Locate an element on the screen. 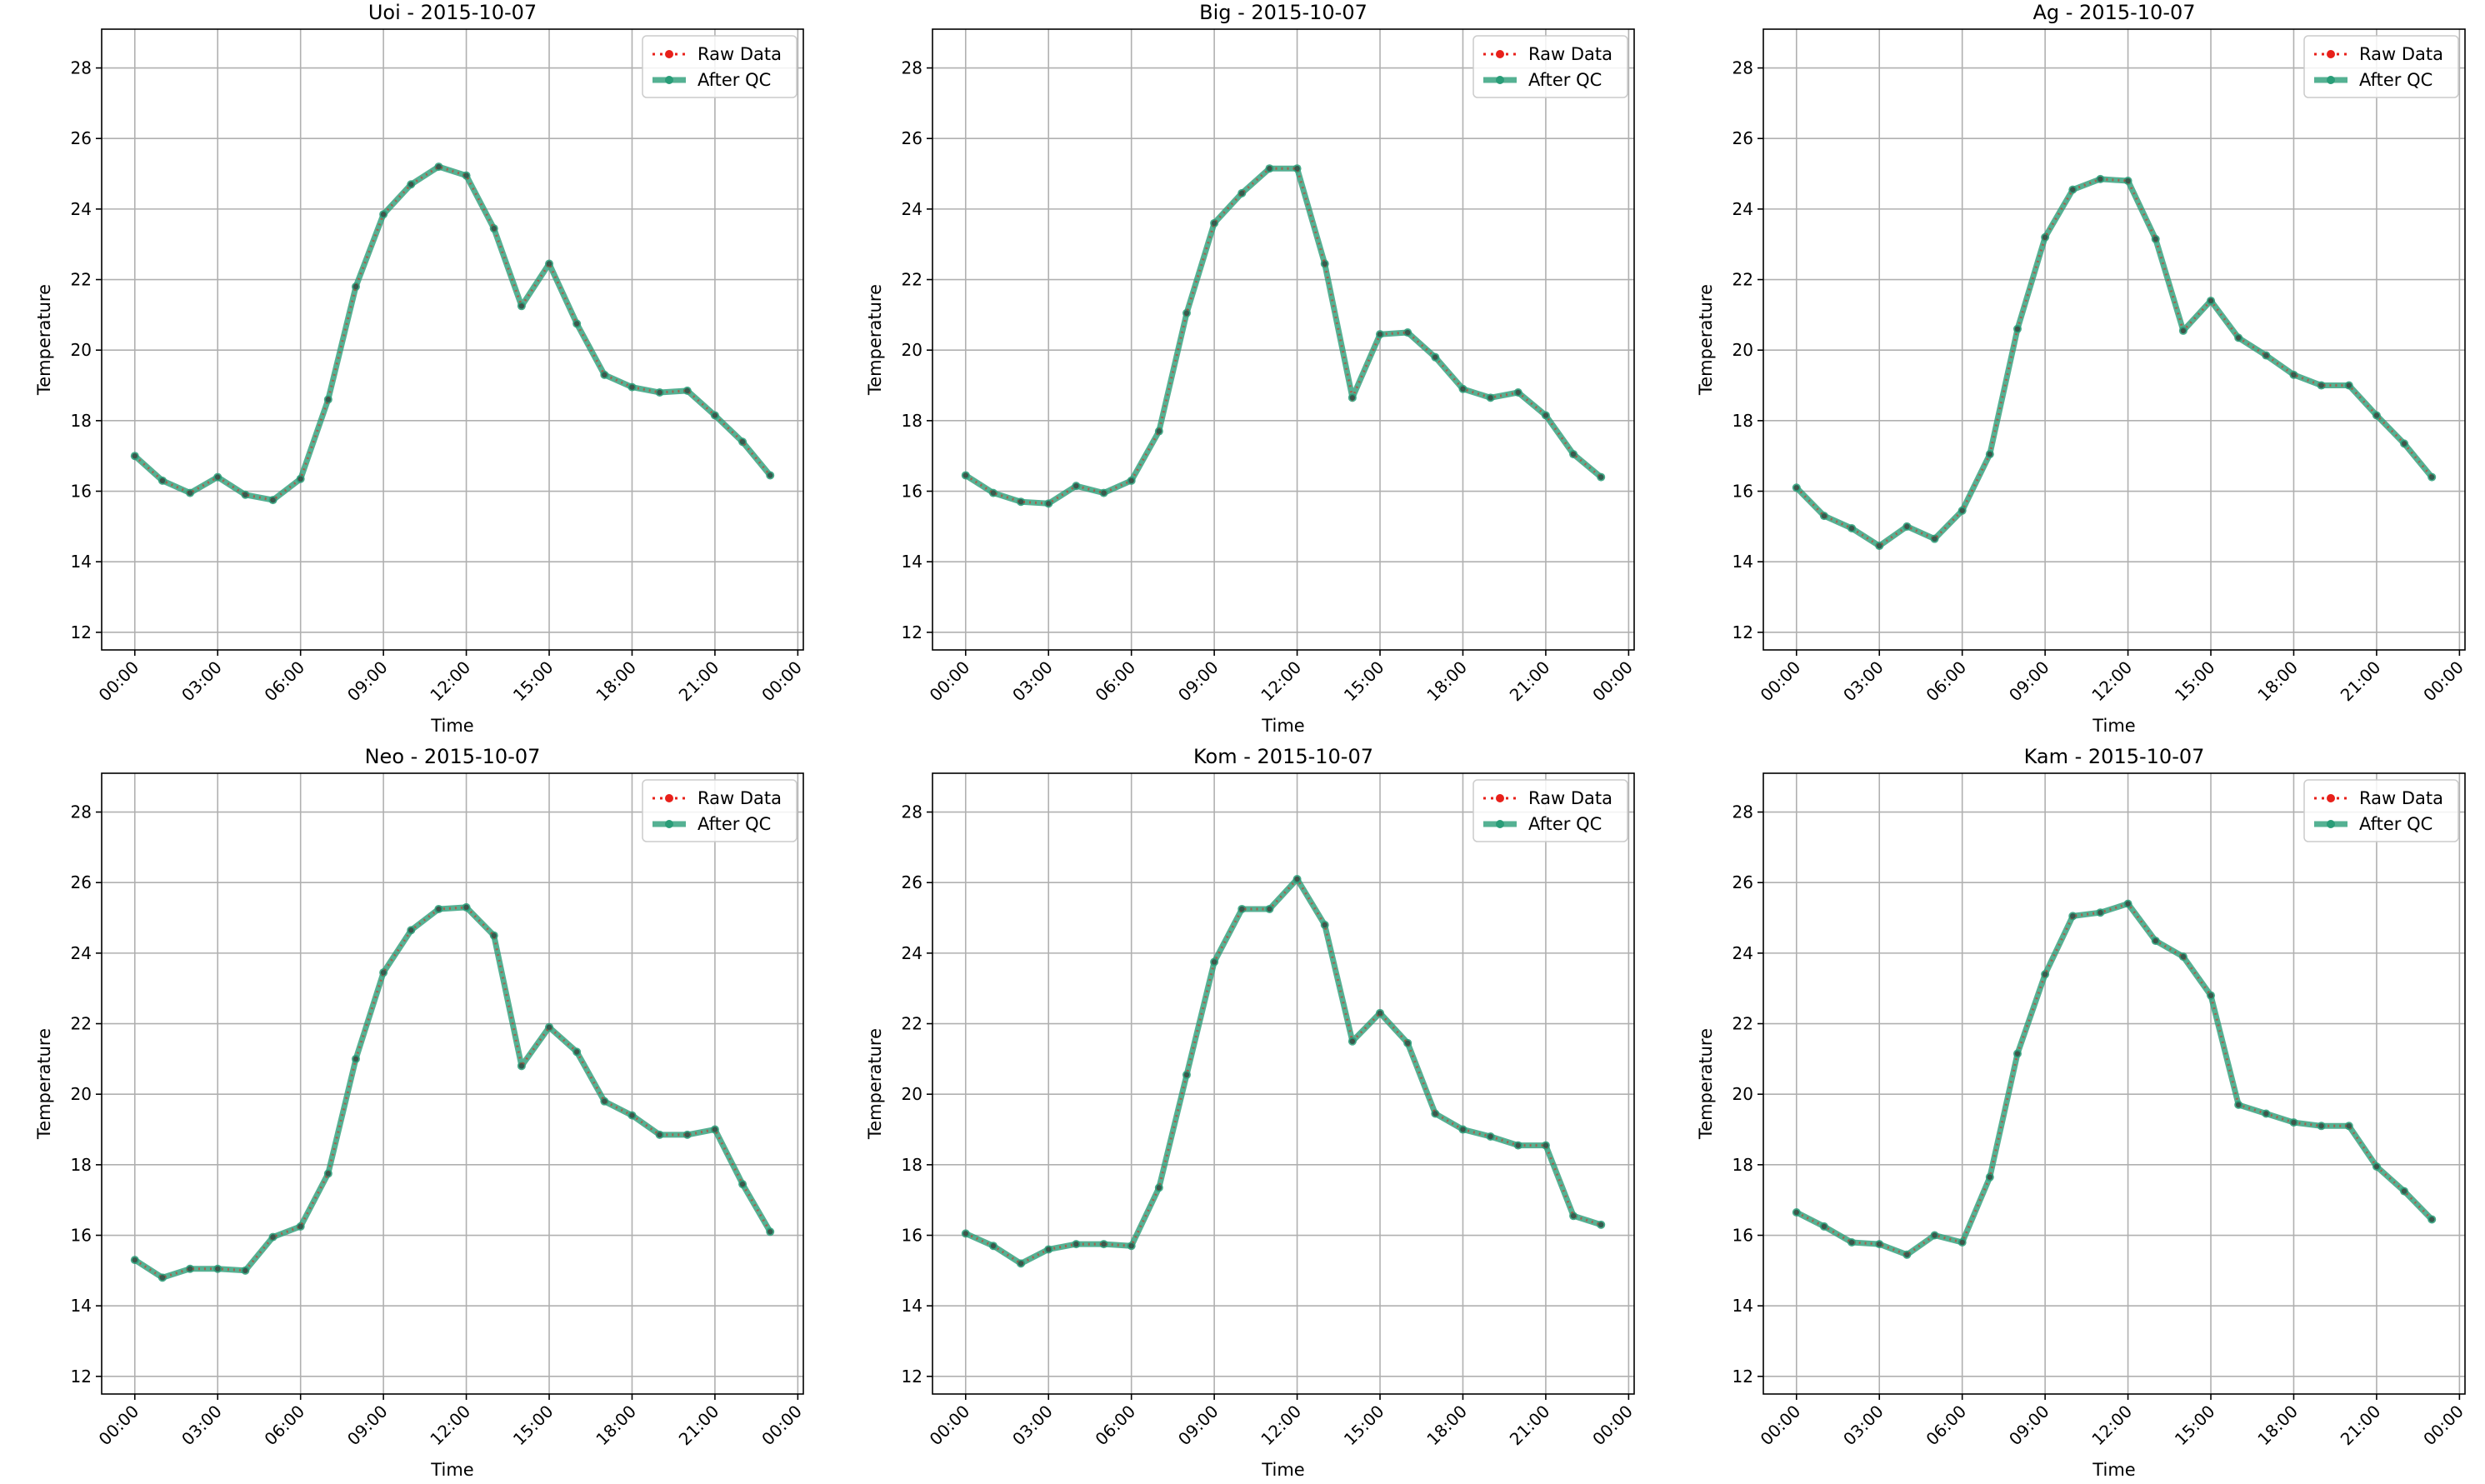  chart-title: Kom - 2015-10-07 is located at coordinates (1283, 756).